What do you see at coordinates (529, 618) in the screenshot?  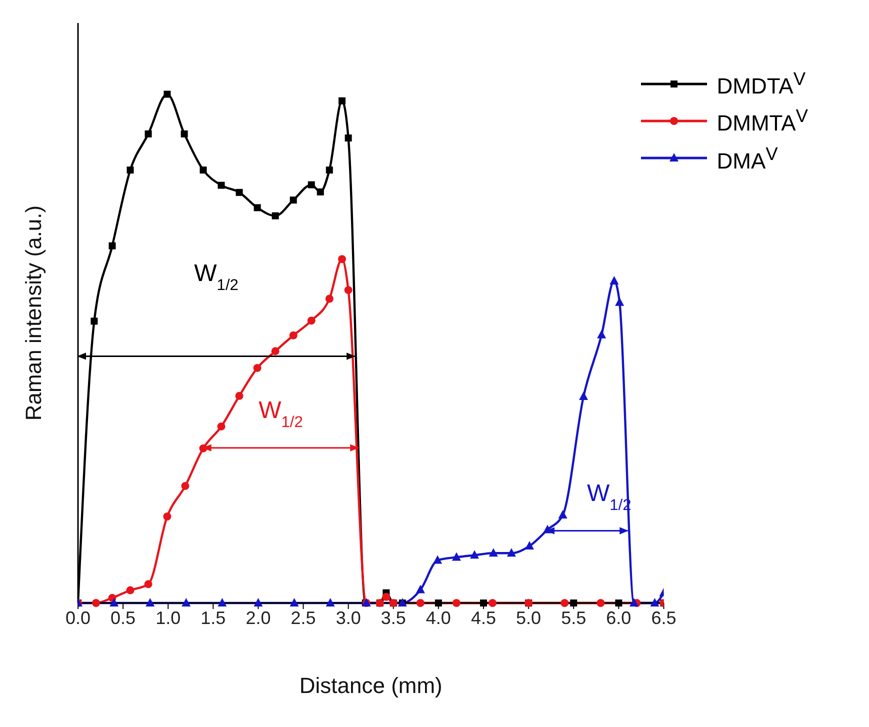 I see `x-tick-label: 5.0` at bounding box center [529, 618].